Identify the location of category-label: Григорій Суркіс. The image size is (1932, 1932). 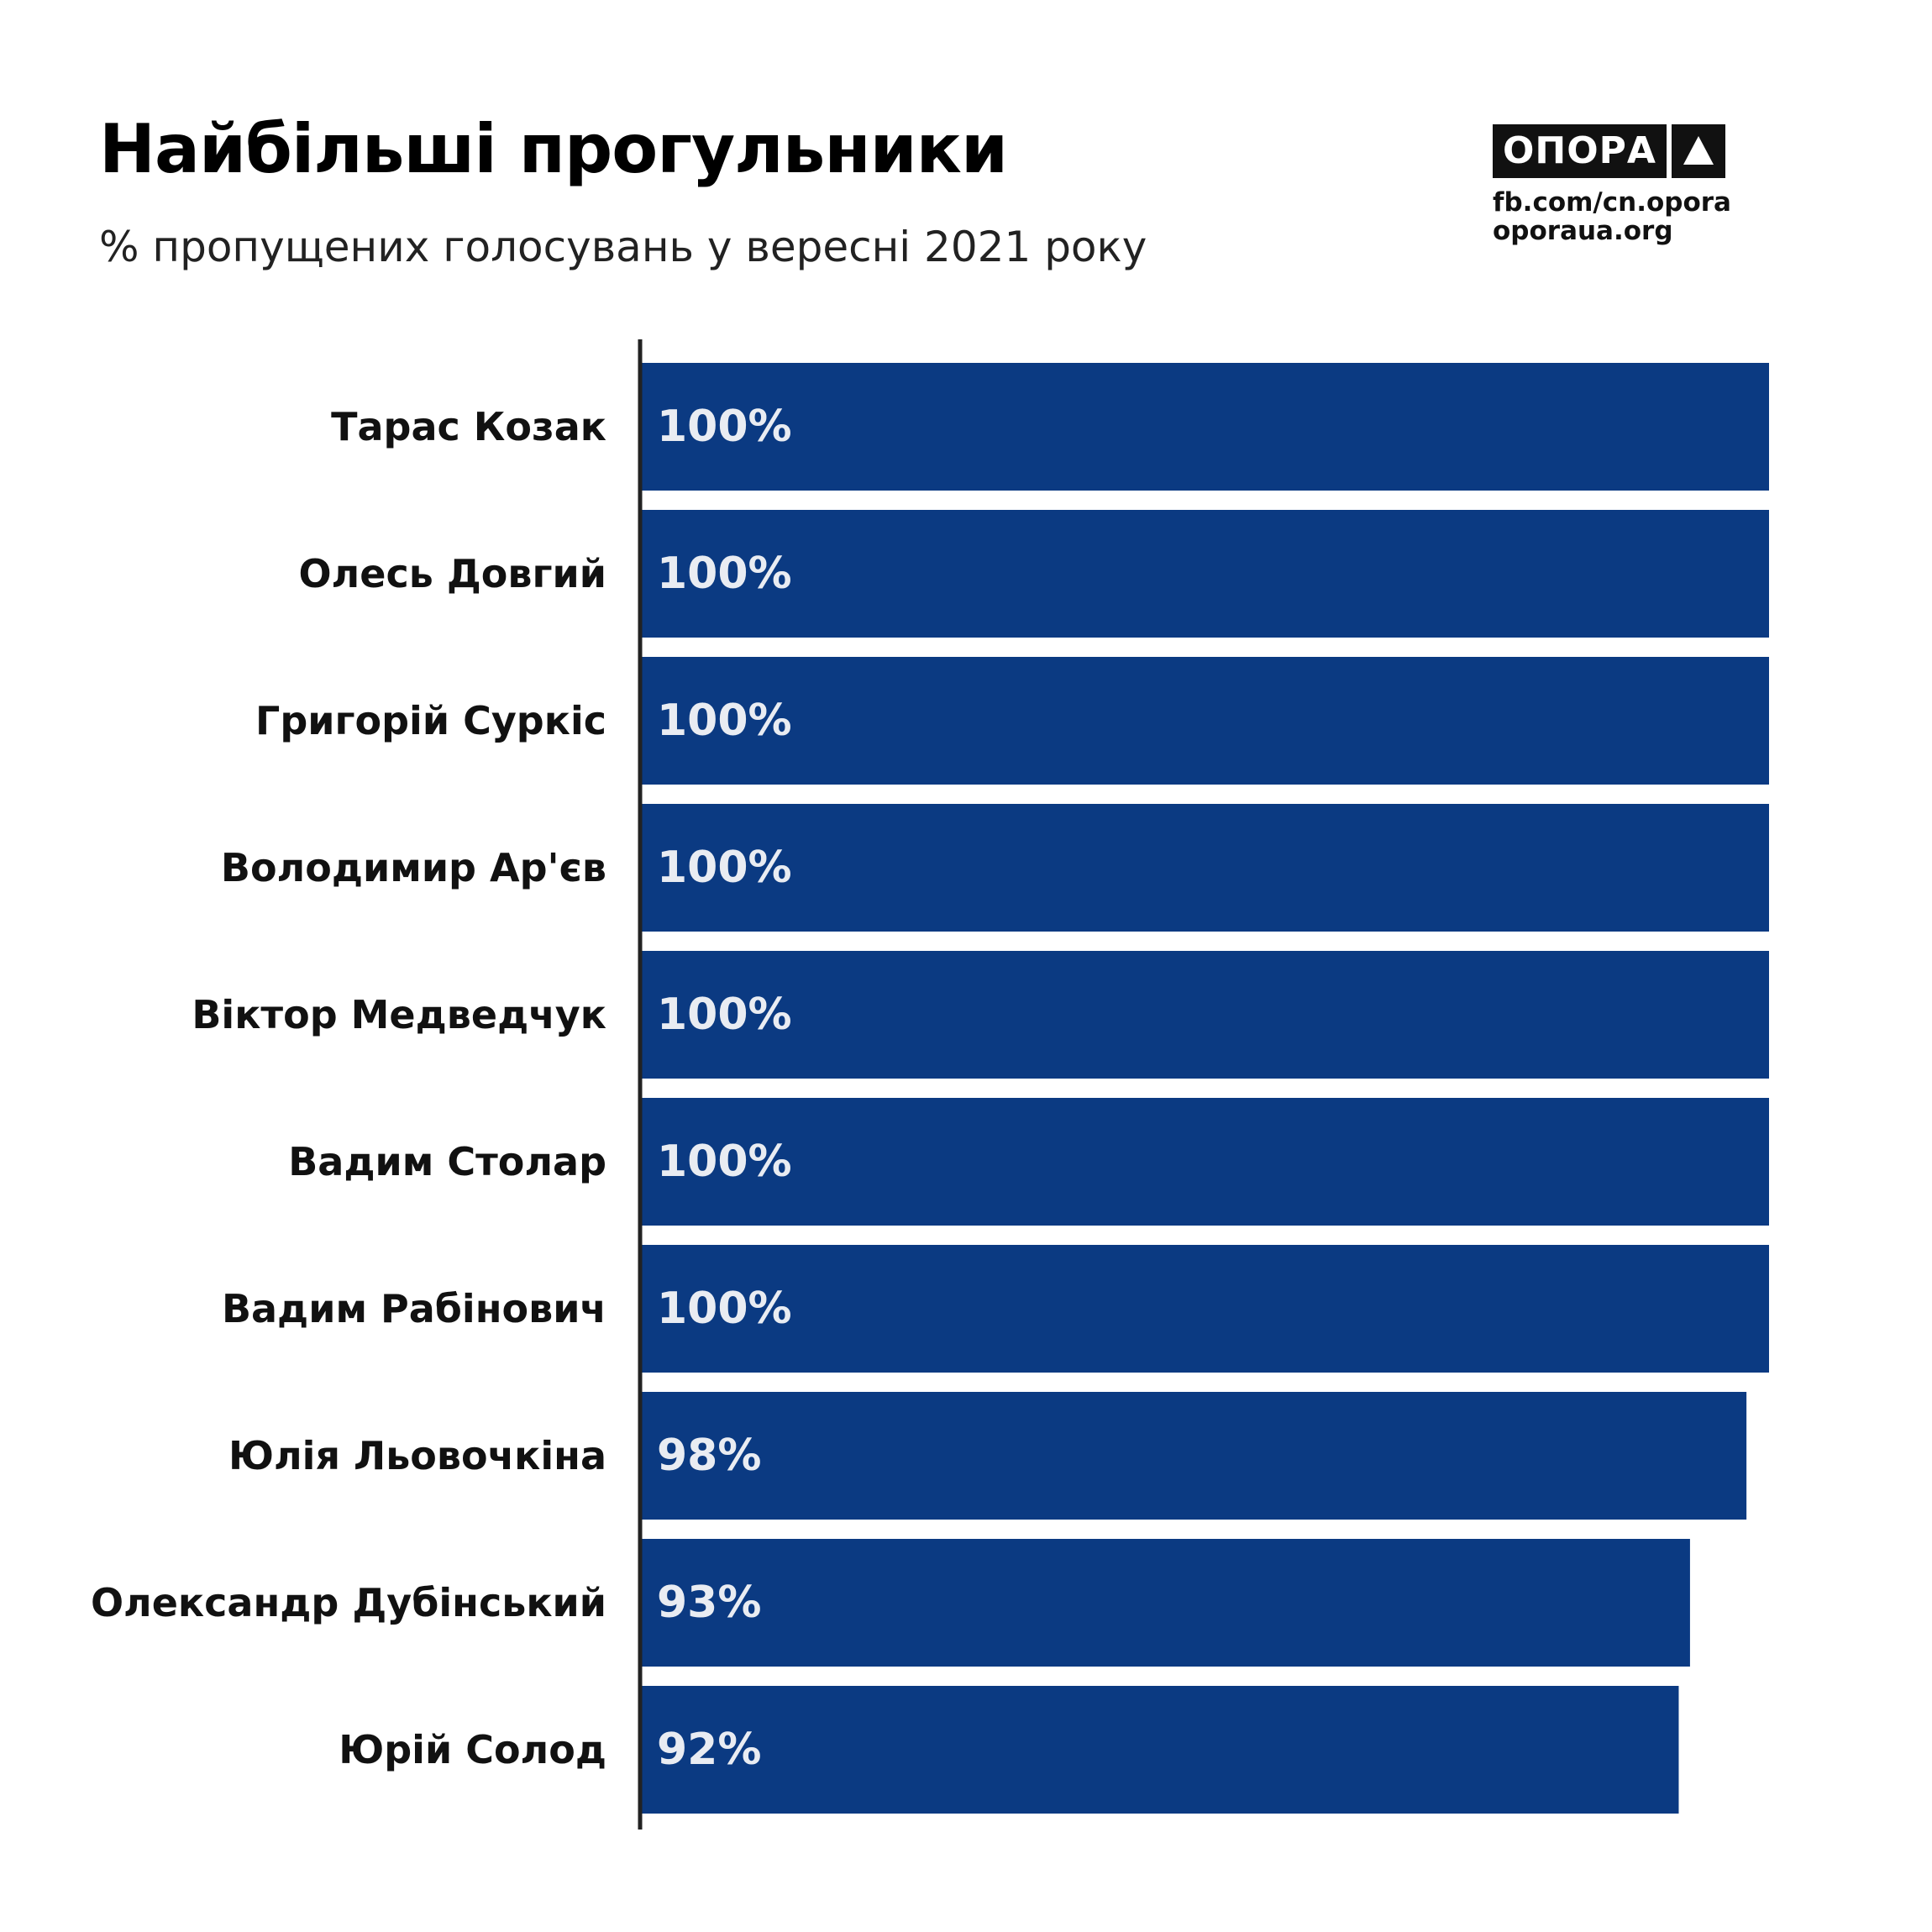
(430, 720).